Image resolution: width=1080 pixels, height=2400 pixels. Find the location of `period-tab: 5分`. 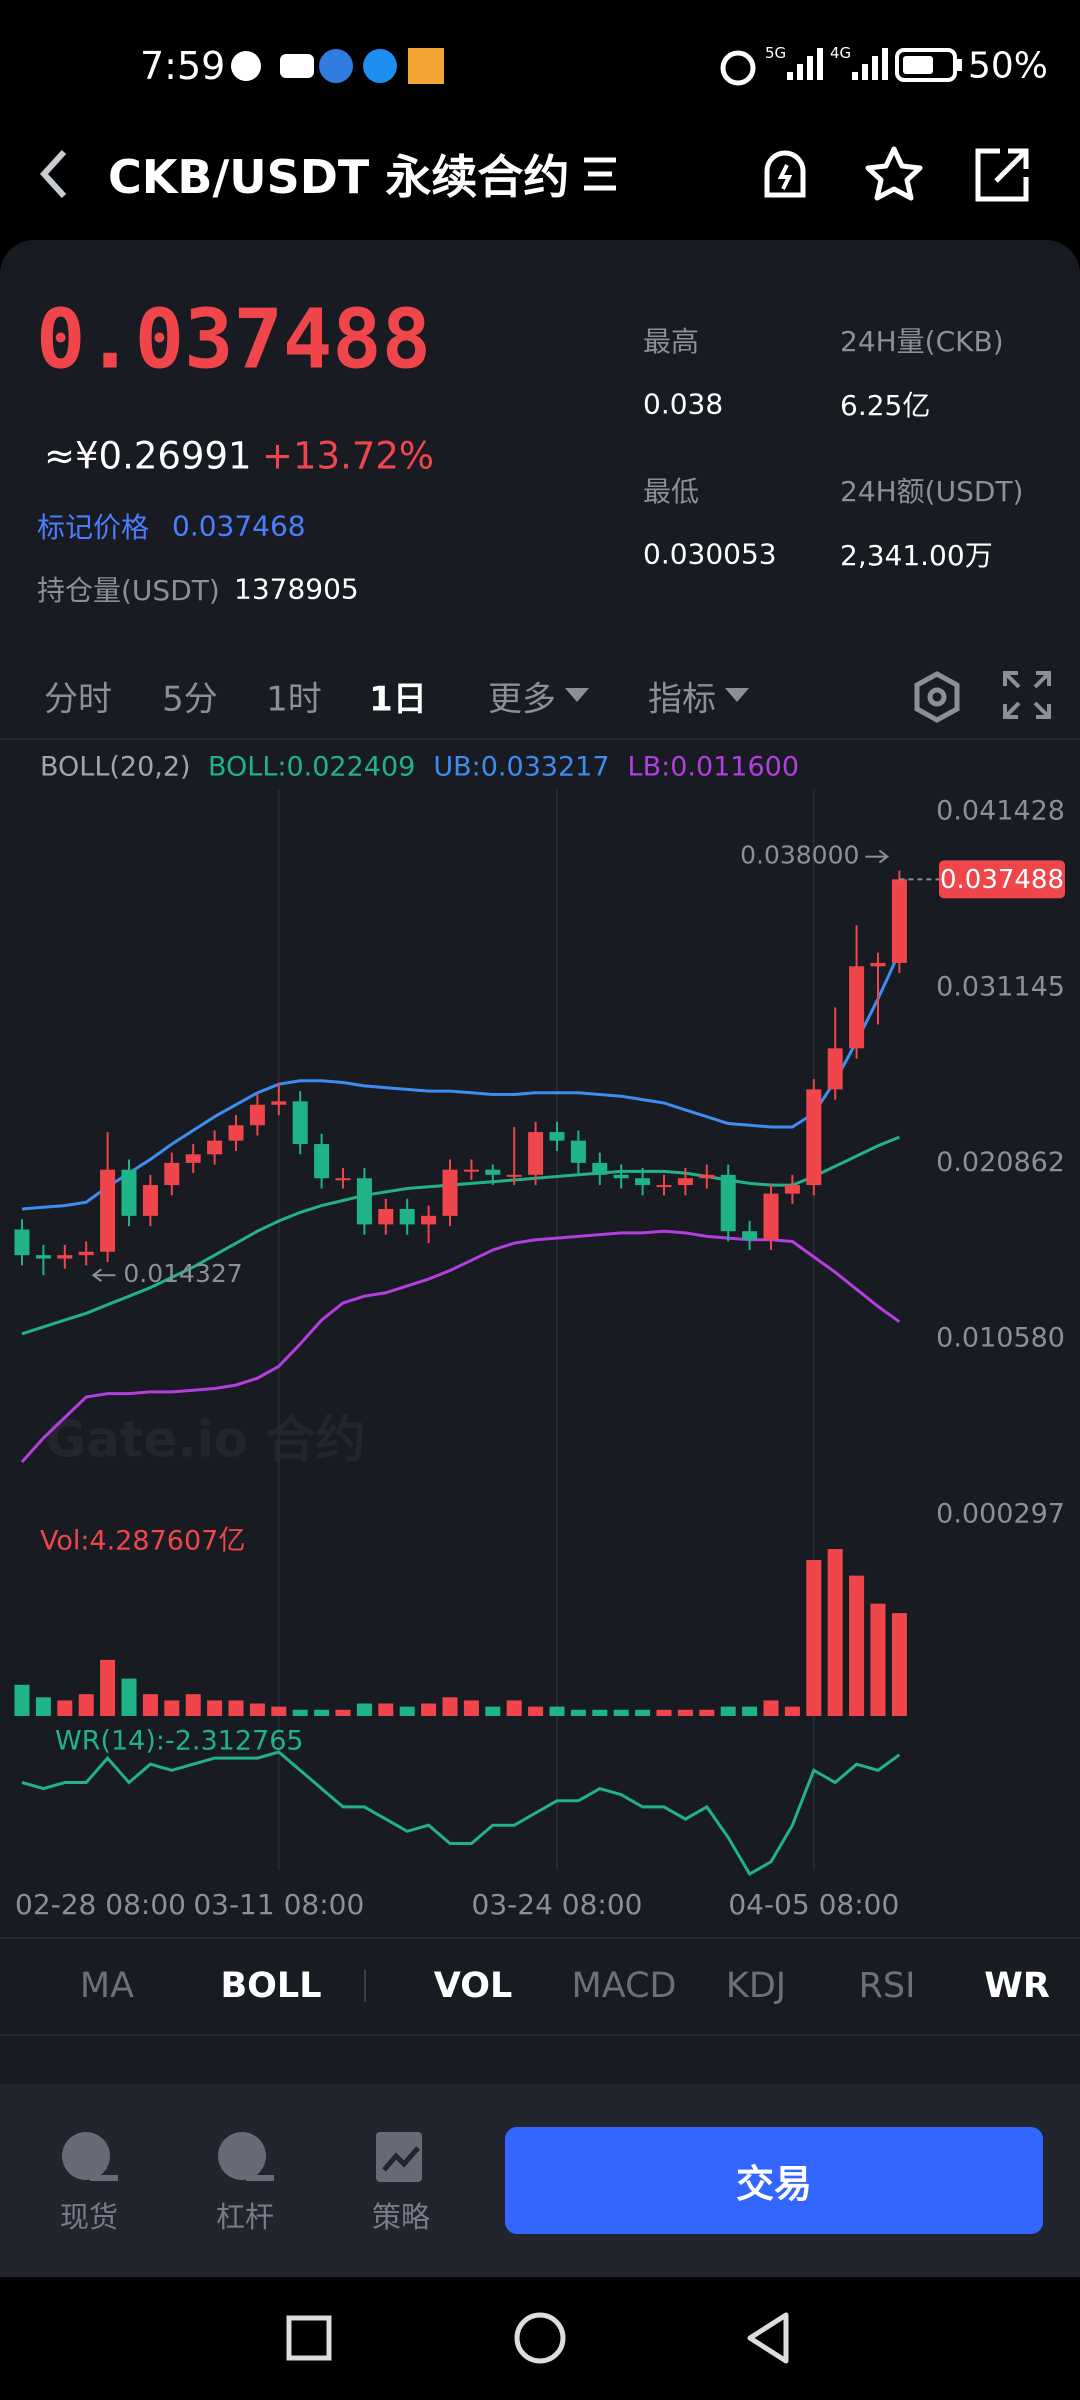

period-tab: 5分 is located at coordinates (190, 699).